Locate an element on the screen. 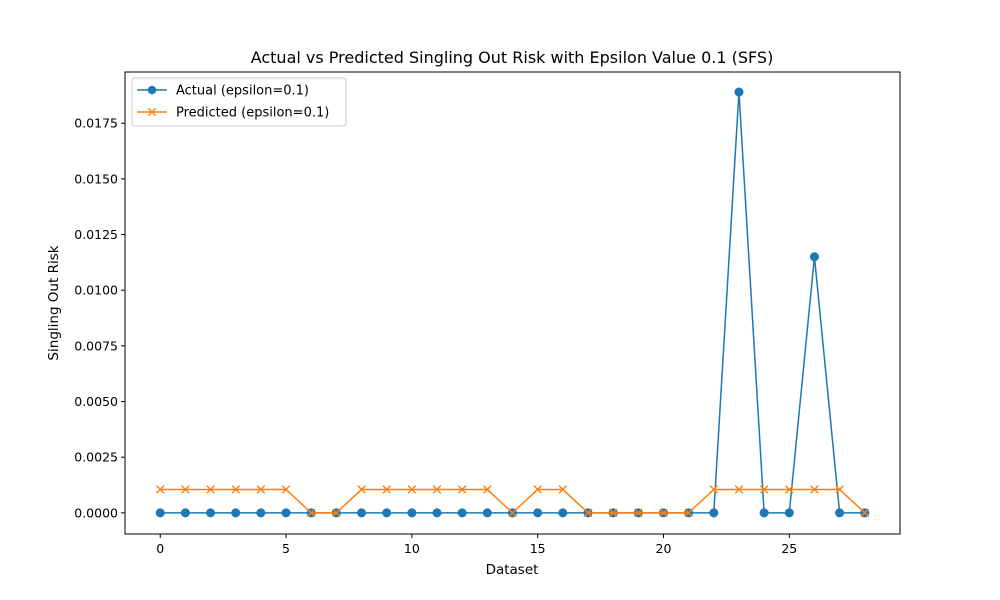  legend-marker-actual is located at coordinates (152, 90).